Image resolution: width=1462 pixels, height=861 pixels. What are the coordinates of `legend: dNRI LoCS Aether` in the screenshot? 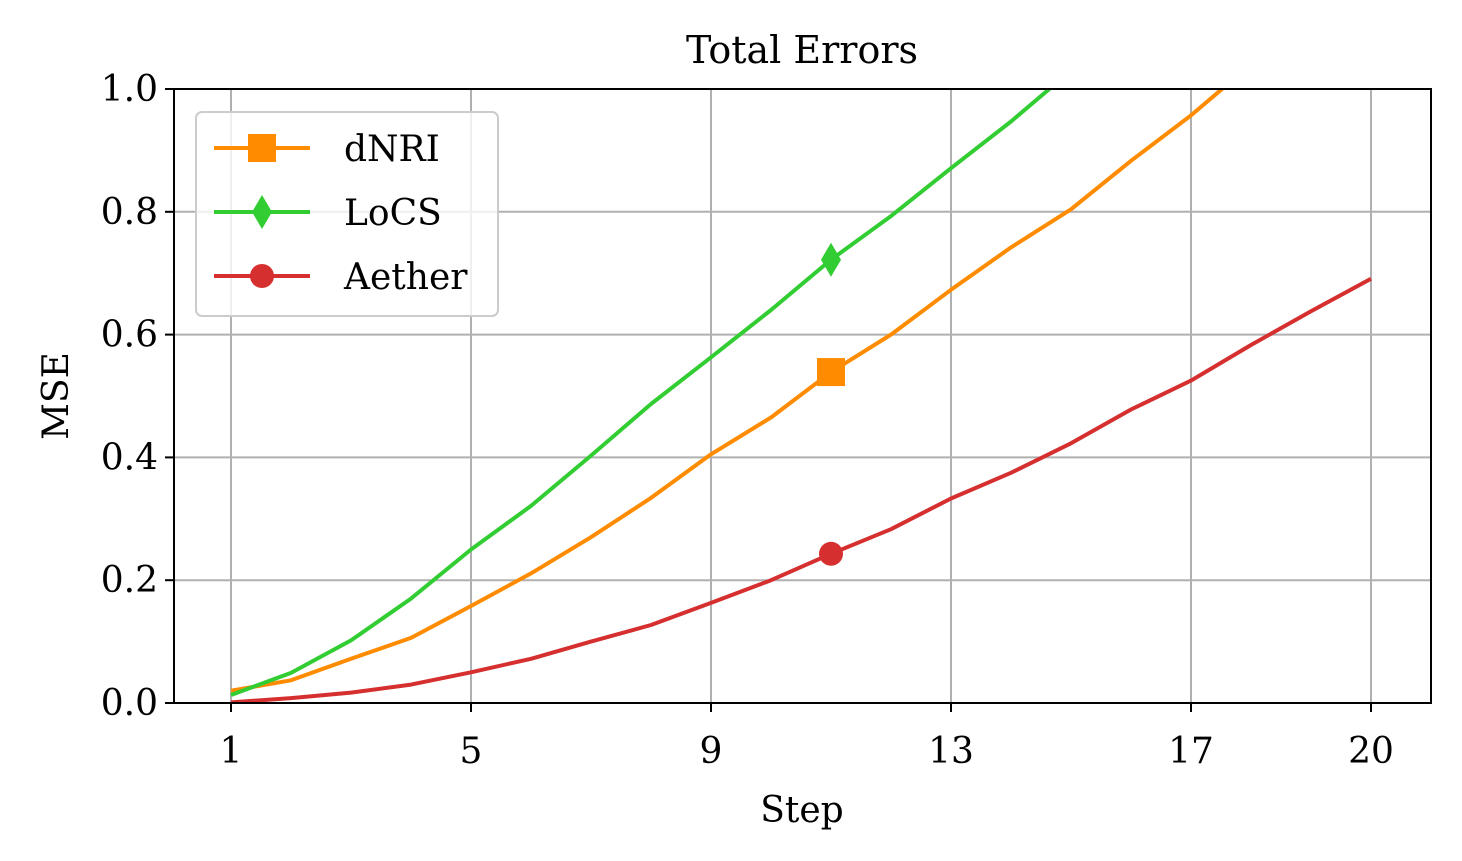 It's located at (347, 214).